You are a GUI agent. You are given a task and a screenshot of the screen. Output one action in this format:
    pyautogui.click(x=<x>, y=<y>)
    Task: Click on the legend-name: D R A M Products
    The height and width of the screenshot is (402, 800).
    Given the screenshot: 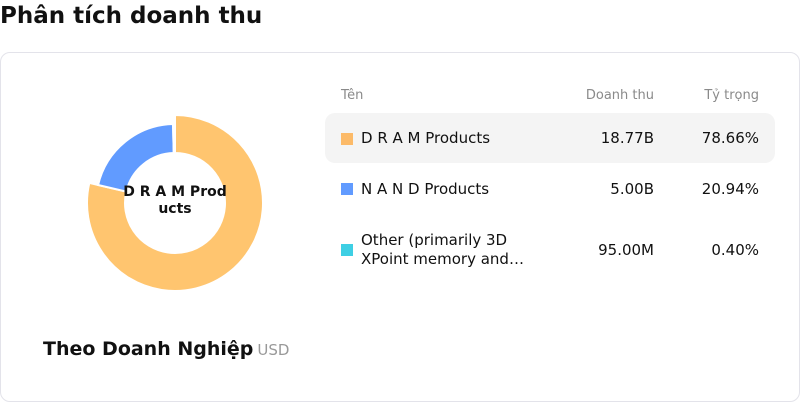 What is the action you would take?
    pyautogui.click(x=426, y=138)
    